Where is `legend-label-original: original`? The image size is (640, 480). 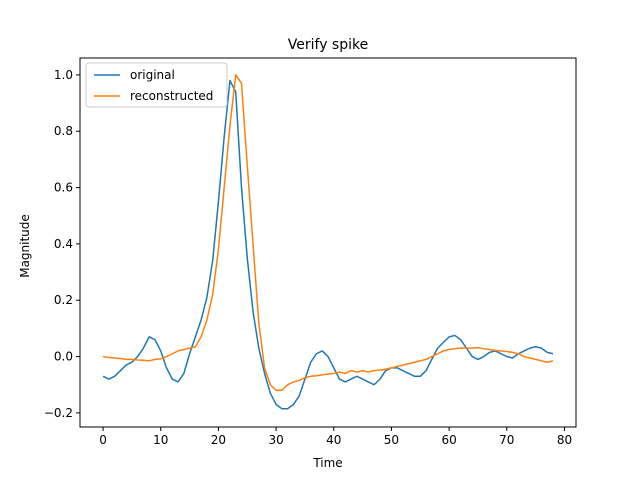 legend-label-original: original is located at coordinates (152, 75).